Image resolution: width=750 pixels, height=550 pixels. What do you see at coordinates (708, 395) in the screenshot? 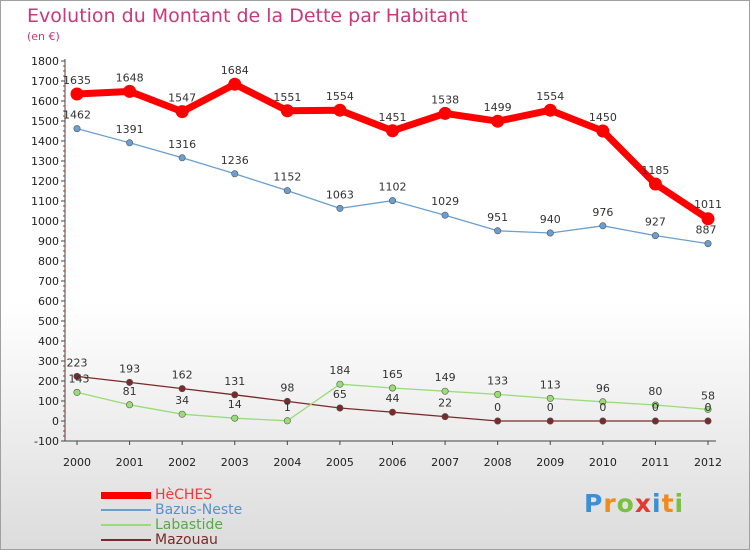
I see `data-label-labastide: 58` at bounding box center [708, 395].